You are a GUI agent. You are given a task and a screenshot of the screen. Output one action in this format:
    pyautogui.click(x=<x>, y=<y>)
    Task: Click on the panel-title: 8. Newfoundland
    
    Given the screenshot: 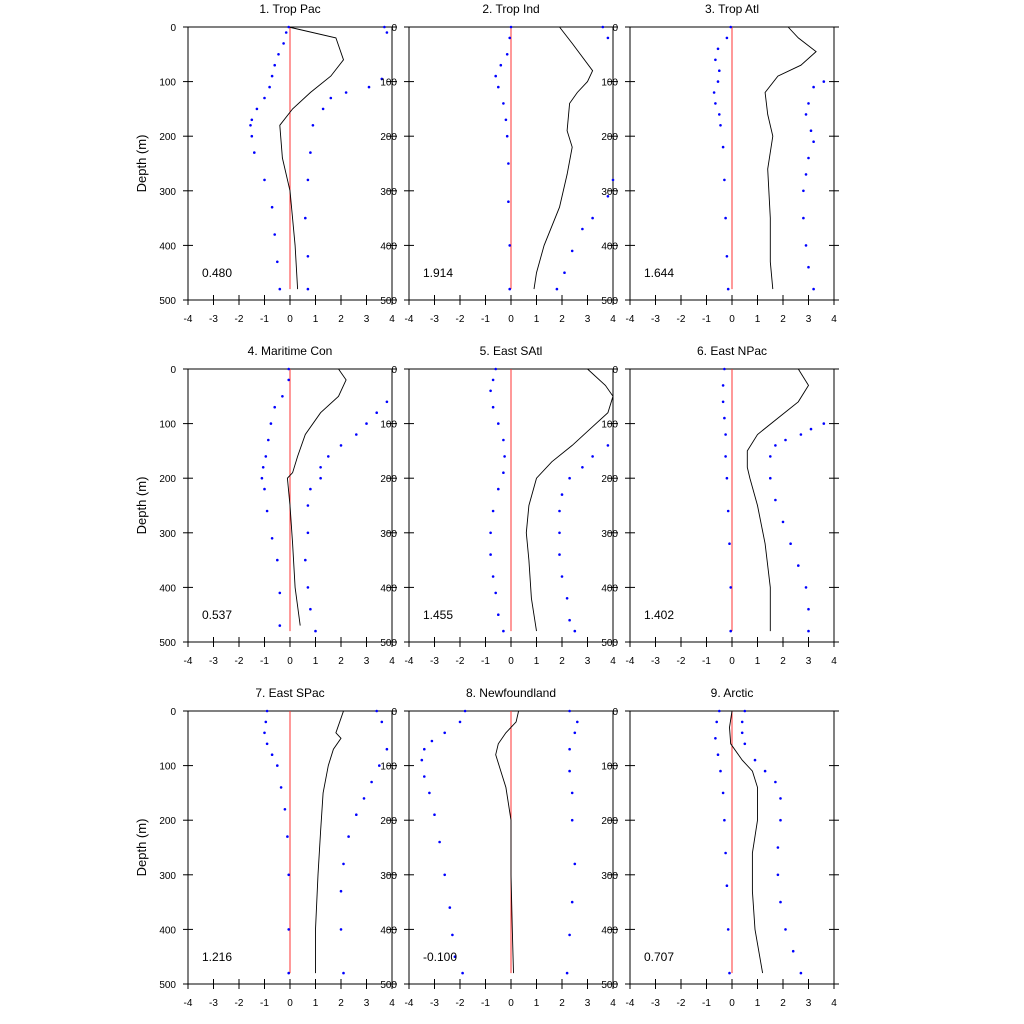 What is the action you would take?
    pyautogui.click(x=511, y=693)
    